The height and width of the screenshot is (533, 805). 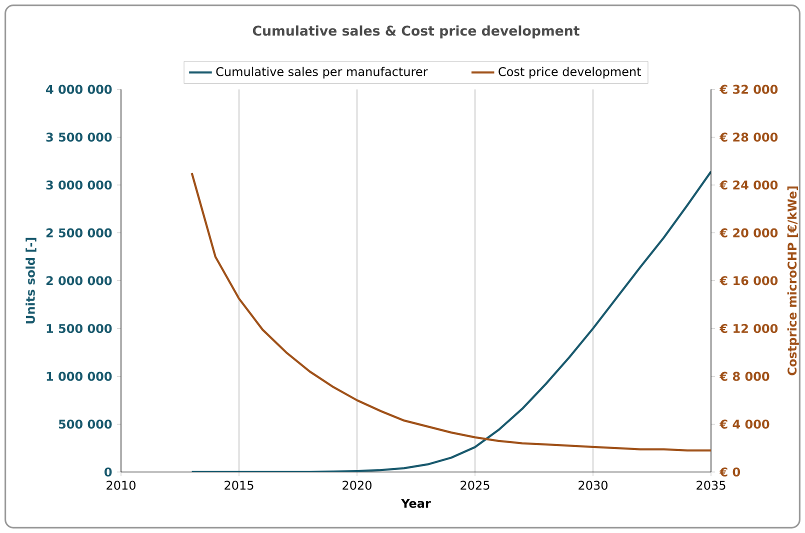 I want to click on y-tick-label: 4 000 000, so click(x=79, y=89).